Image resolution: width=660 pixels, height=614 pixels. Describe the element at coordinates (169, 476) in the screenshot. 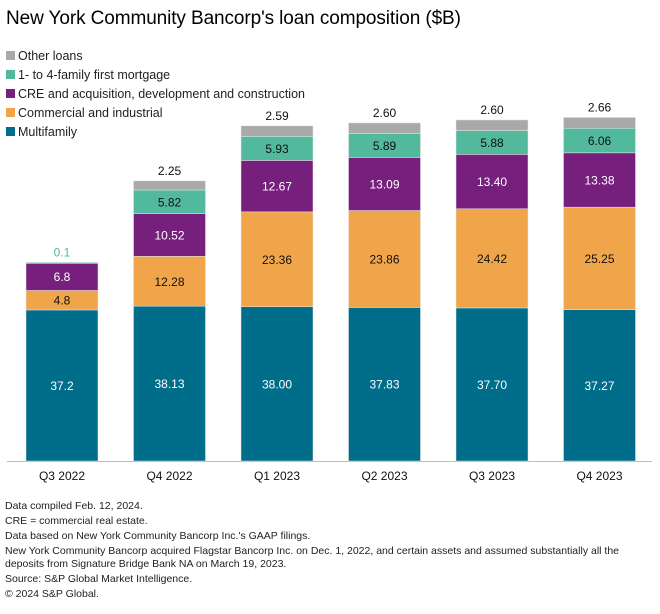

I see `x-tick-label: Q4 2022` at that location.